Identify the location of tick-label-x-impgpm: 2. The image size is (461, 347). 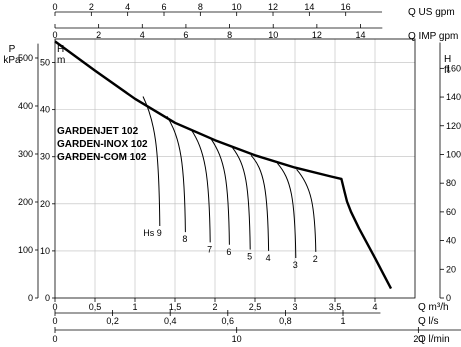
(98, 35).